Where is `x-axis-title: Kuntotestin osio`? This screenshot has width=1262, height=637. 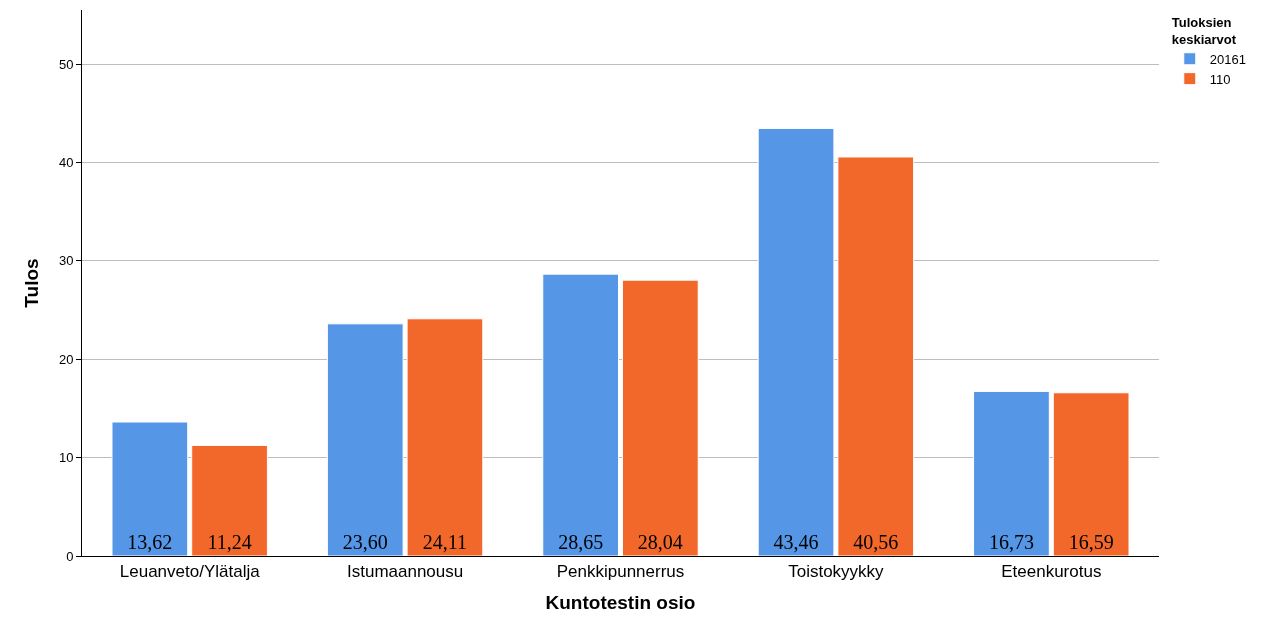 x-axis-title: Kuntotestin osio is located at coordinates (620, 603).